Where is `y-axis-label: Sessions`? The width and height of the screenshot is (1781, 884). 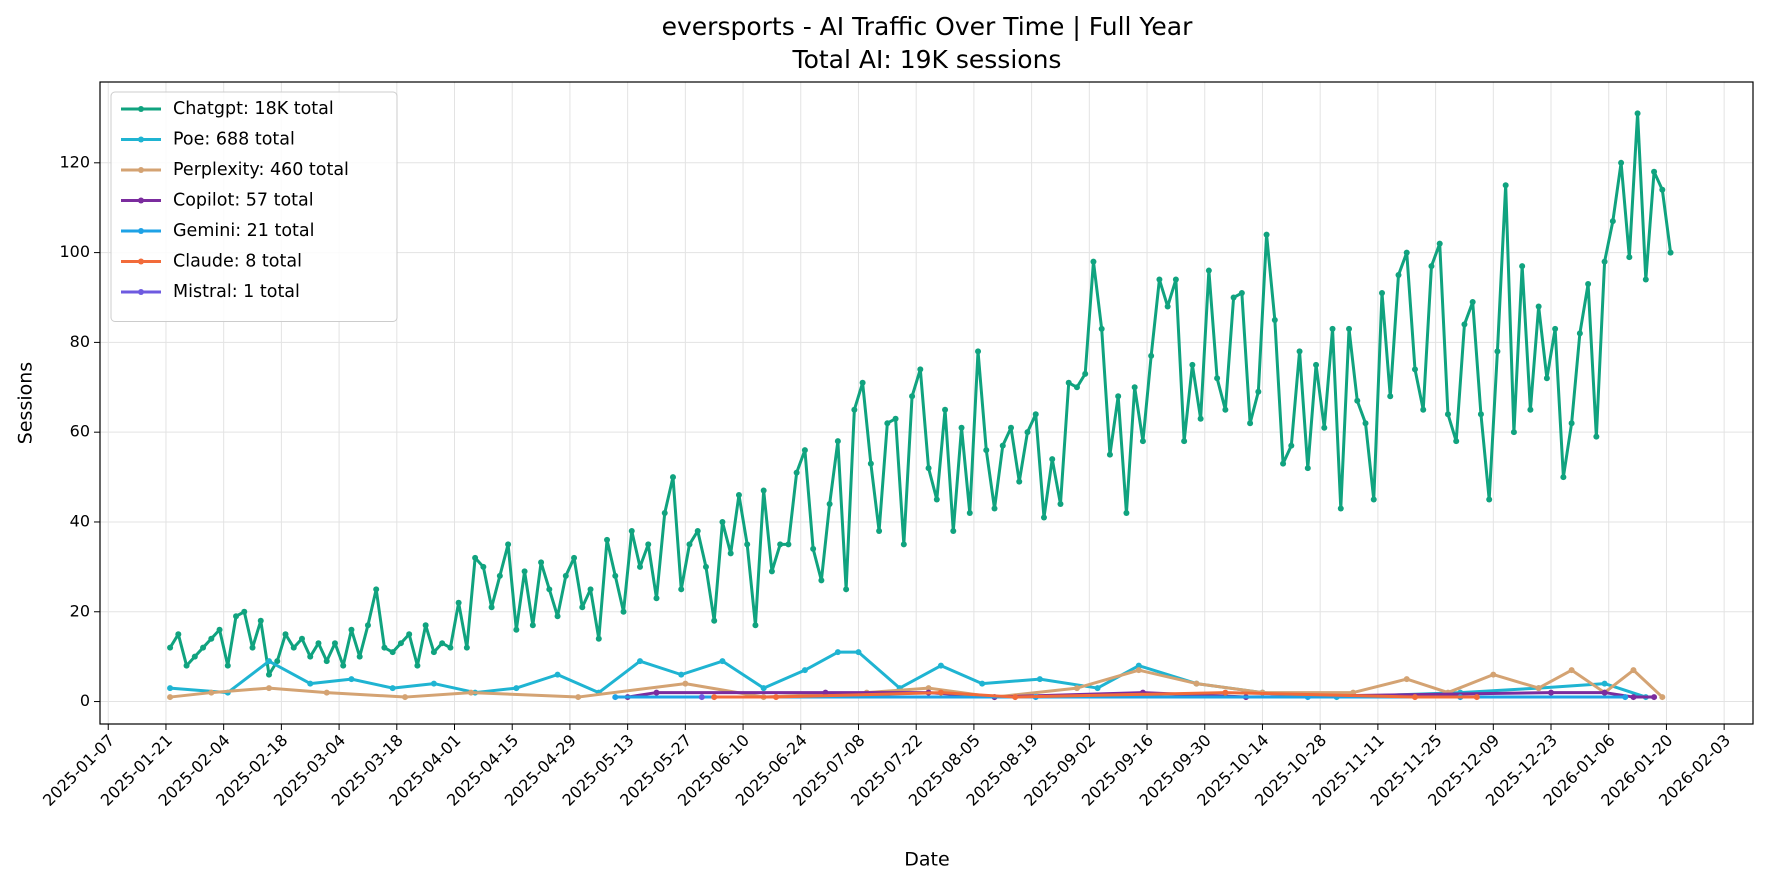
y-axis-label: Sessions is located at coordinates (26, 403).